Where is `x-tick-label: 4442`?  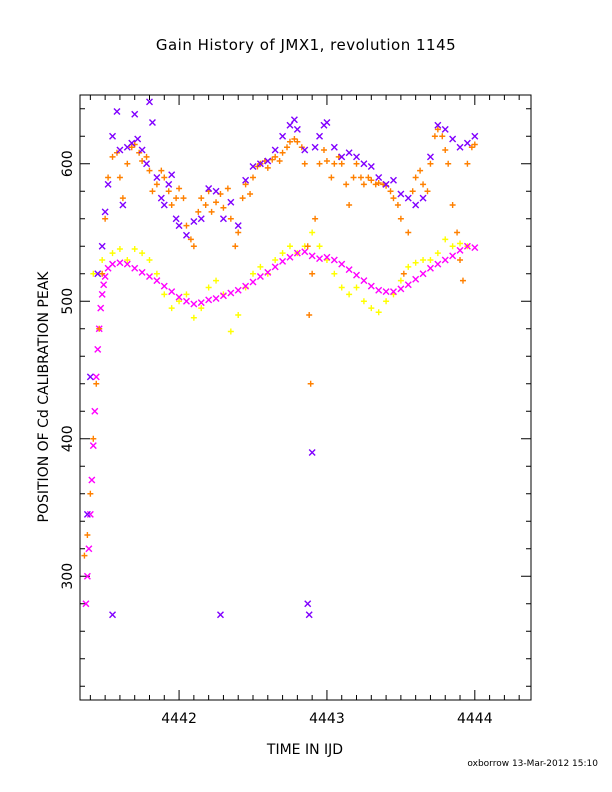 x-tick-label: 4442 is located at coordinates (179, 719).